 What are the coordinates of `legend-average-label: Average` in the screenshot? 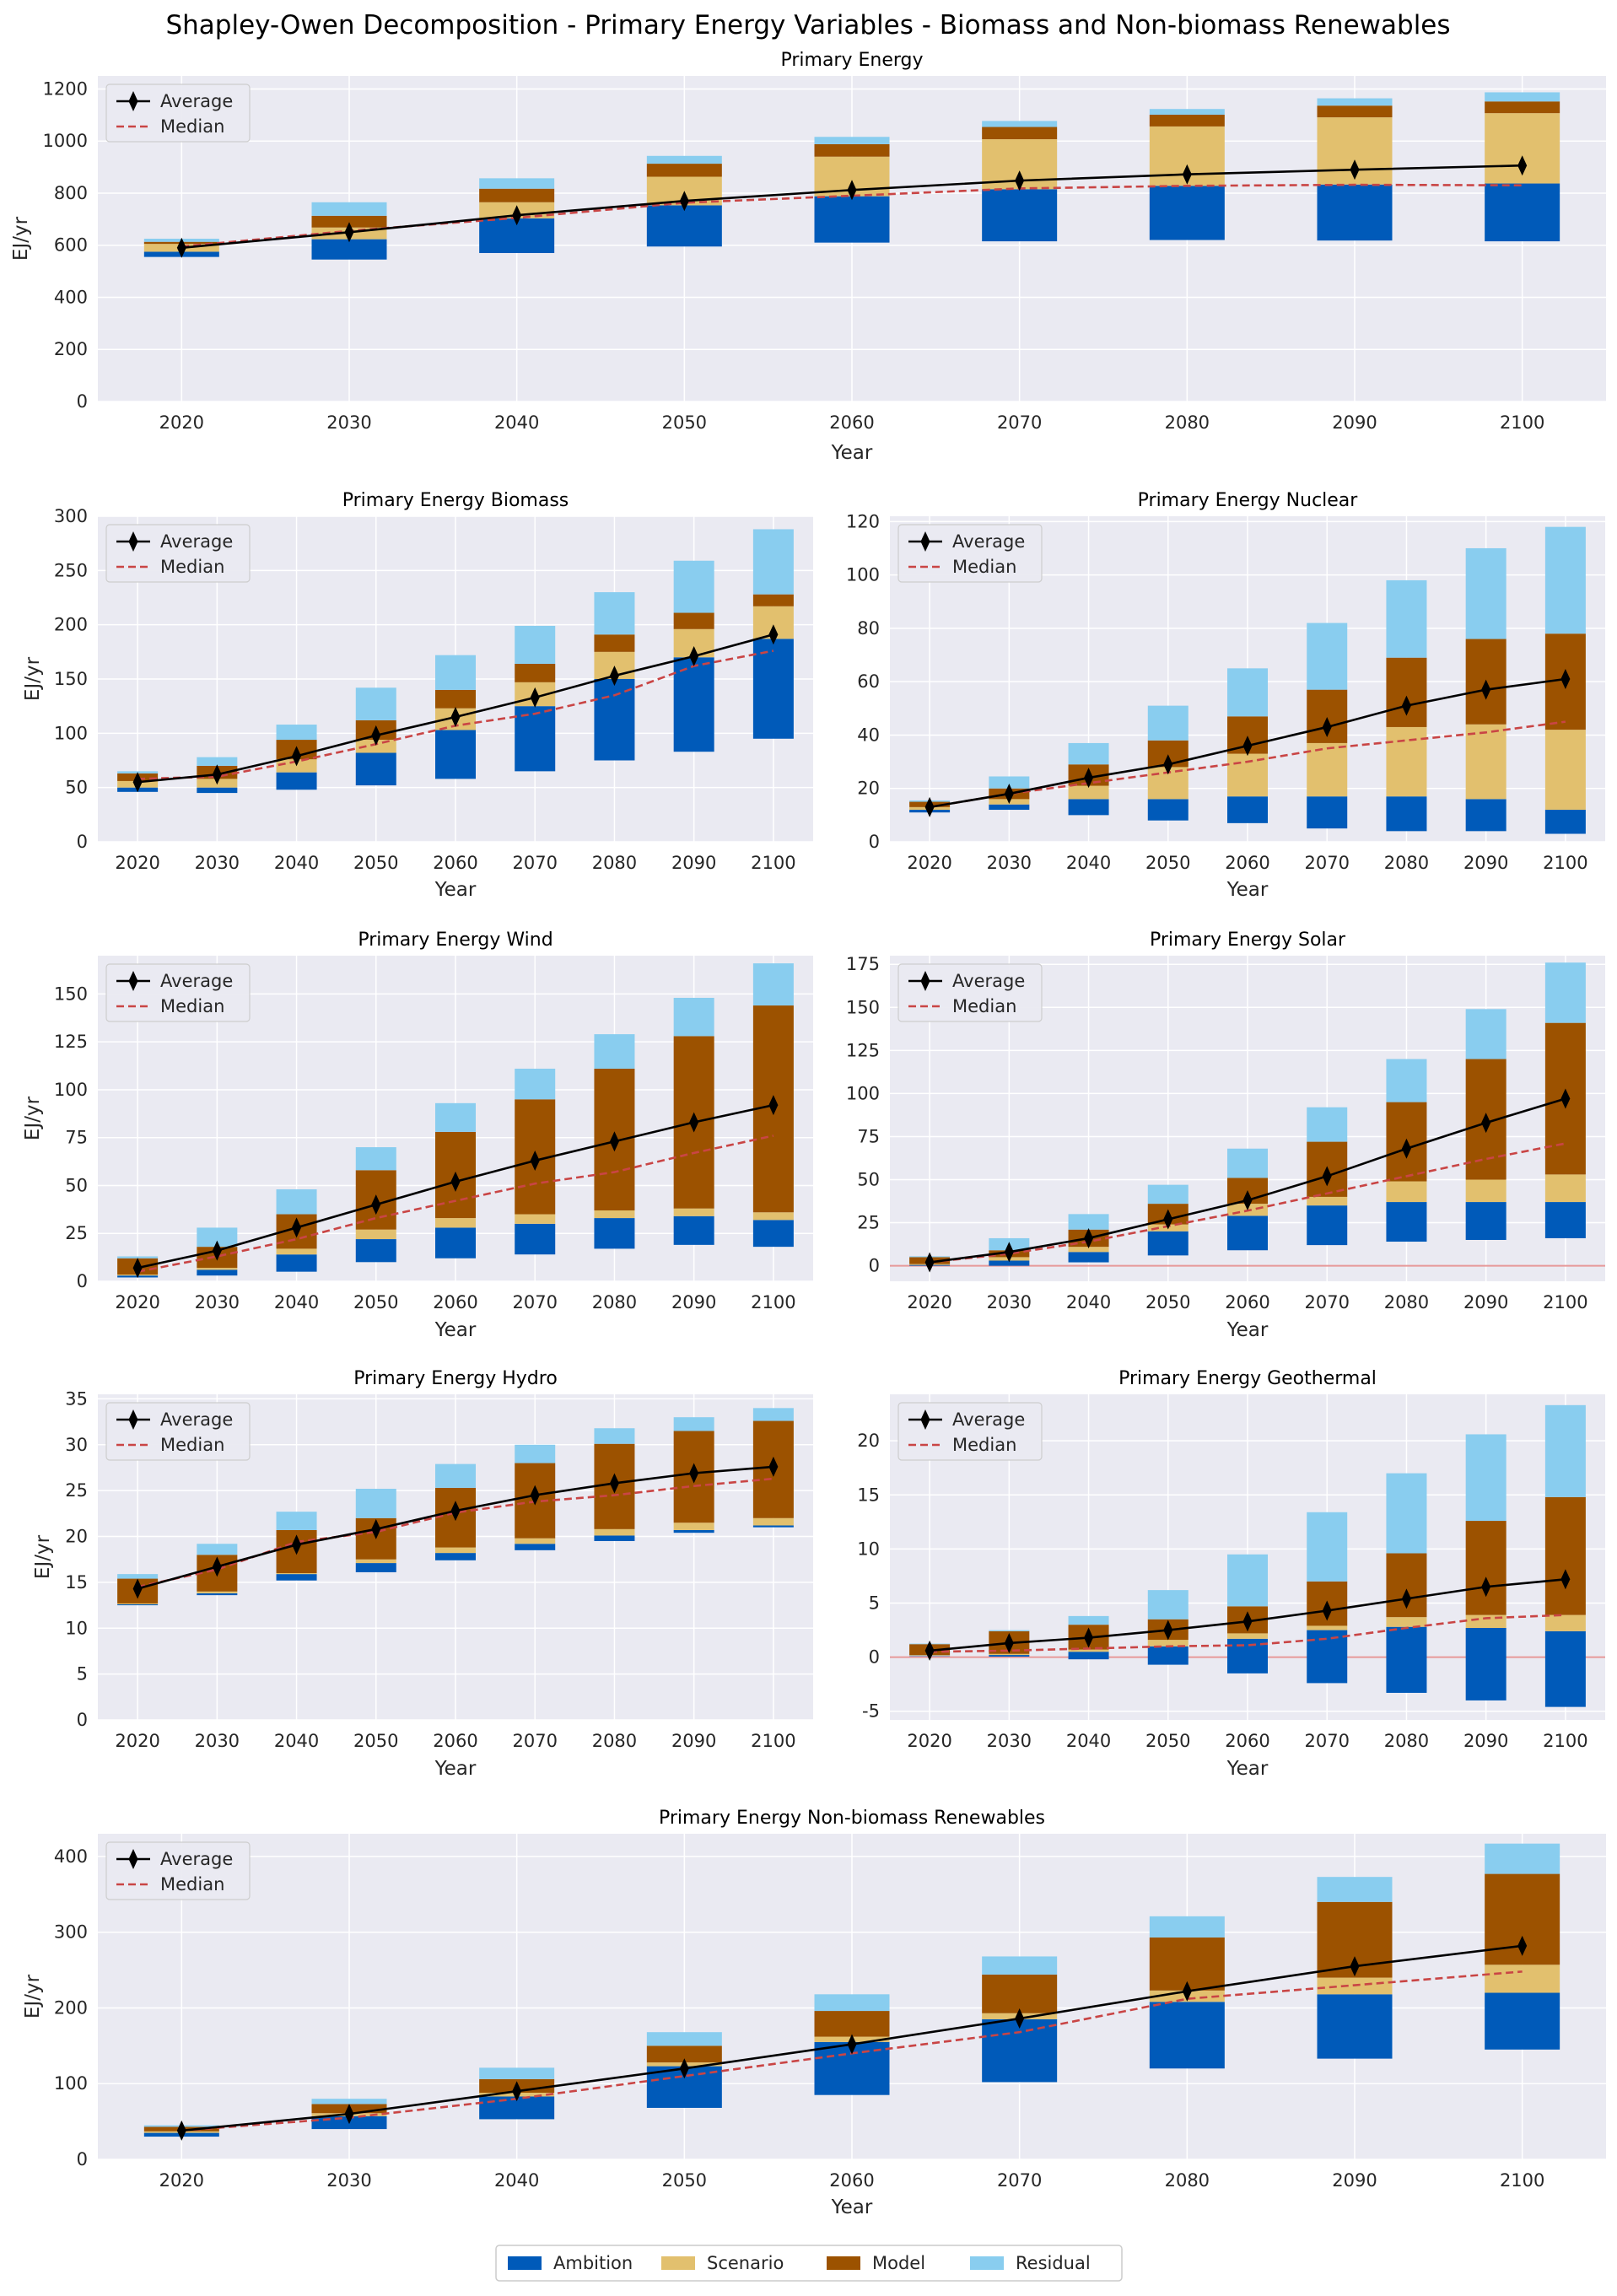 It's located at (196, 1859).